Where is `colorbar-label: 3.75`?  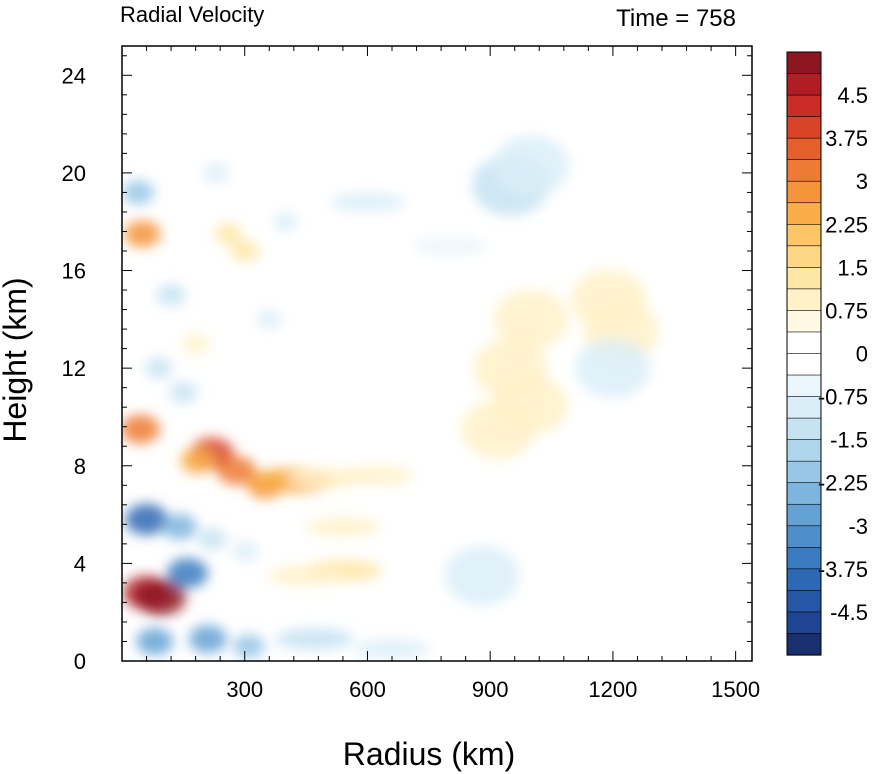
colorbar-label: 3.75 is located at coordinates (846, 138).